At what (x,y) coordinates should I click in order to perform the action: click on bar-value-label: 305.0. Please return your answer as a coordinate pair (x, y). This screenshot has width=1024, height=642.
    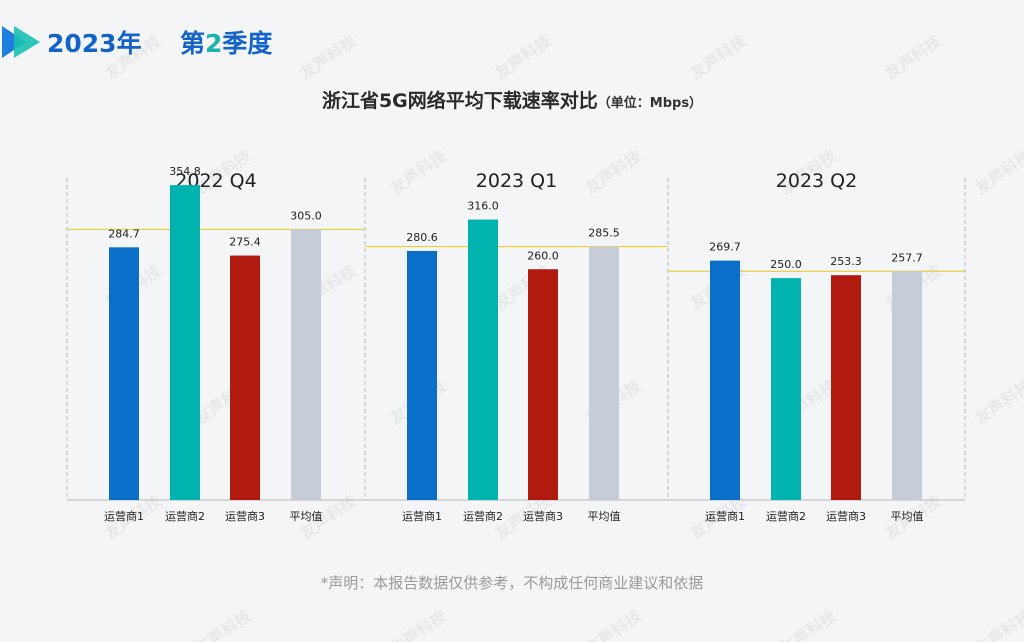
    Looking at the image, I should click on (306, 215).